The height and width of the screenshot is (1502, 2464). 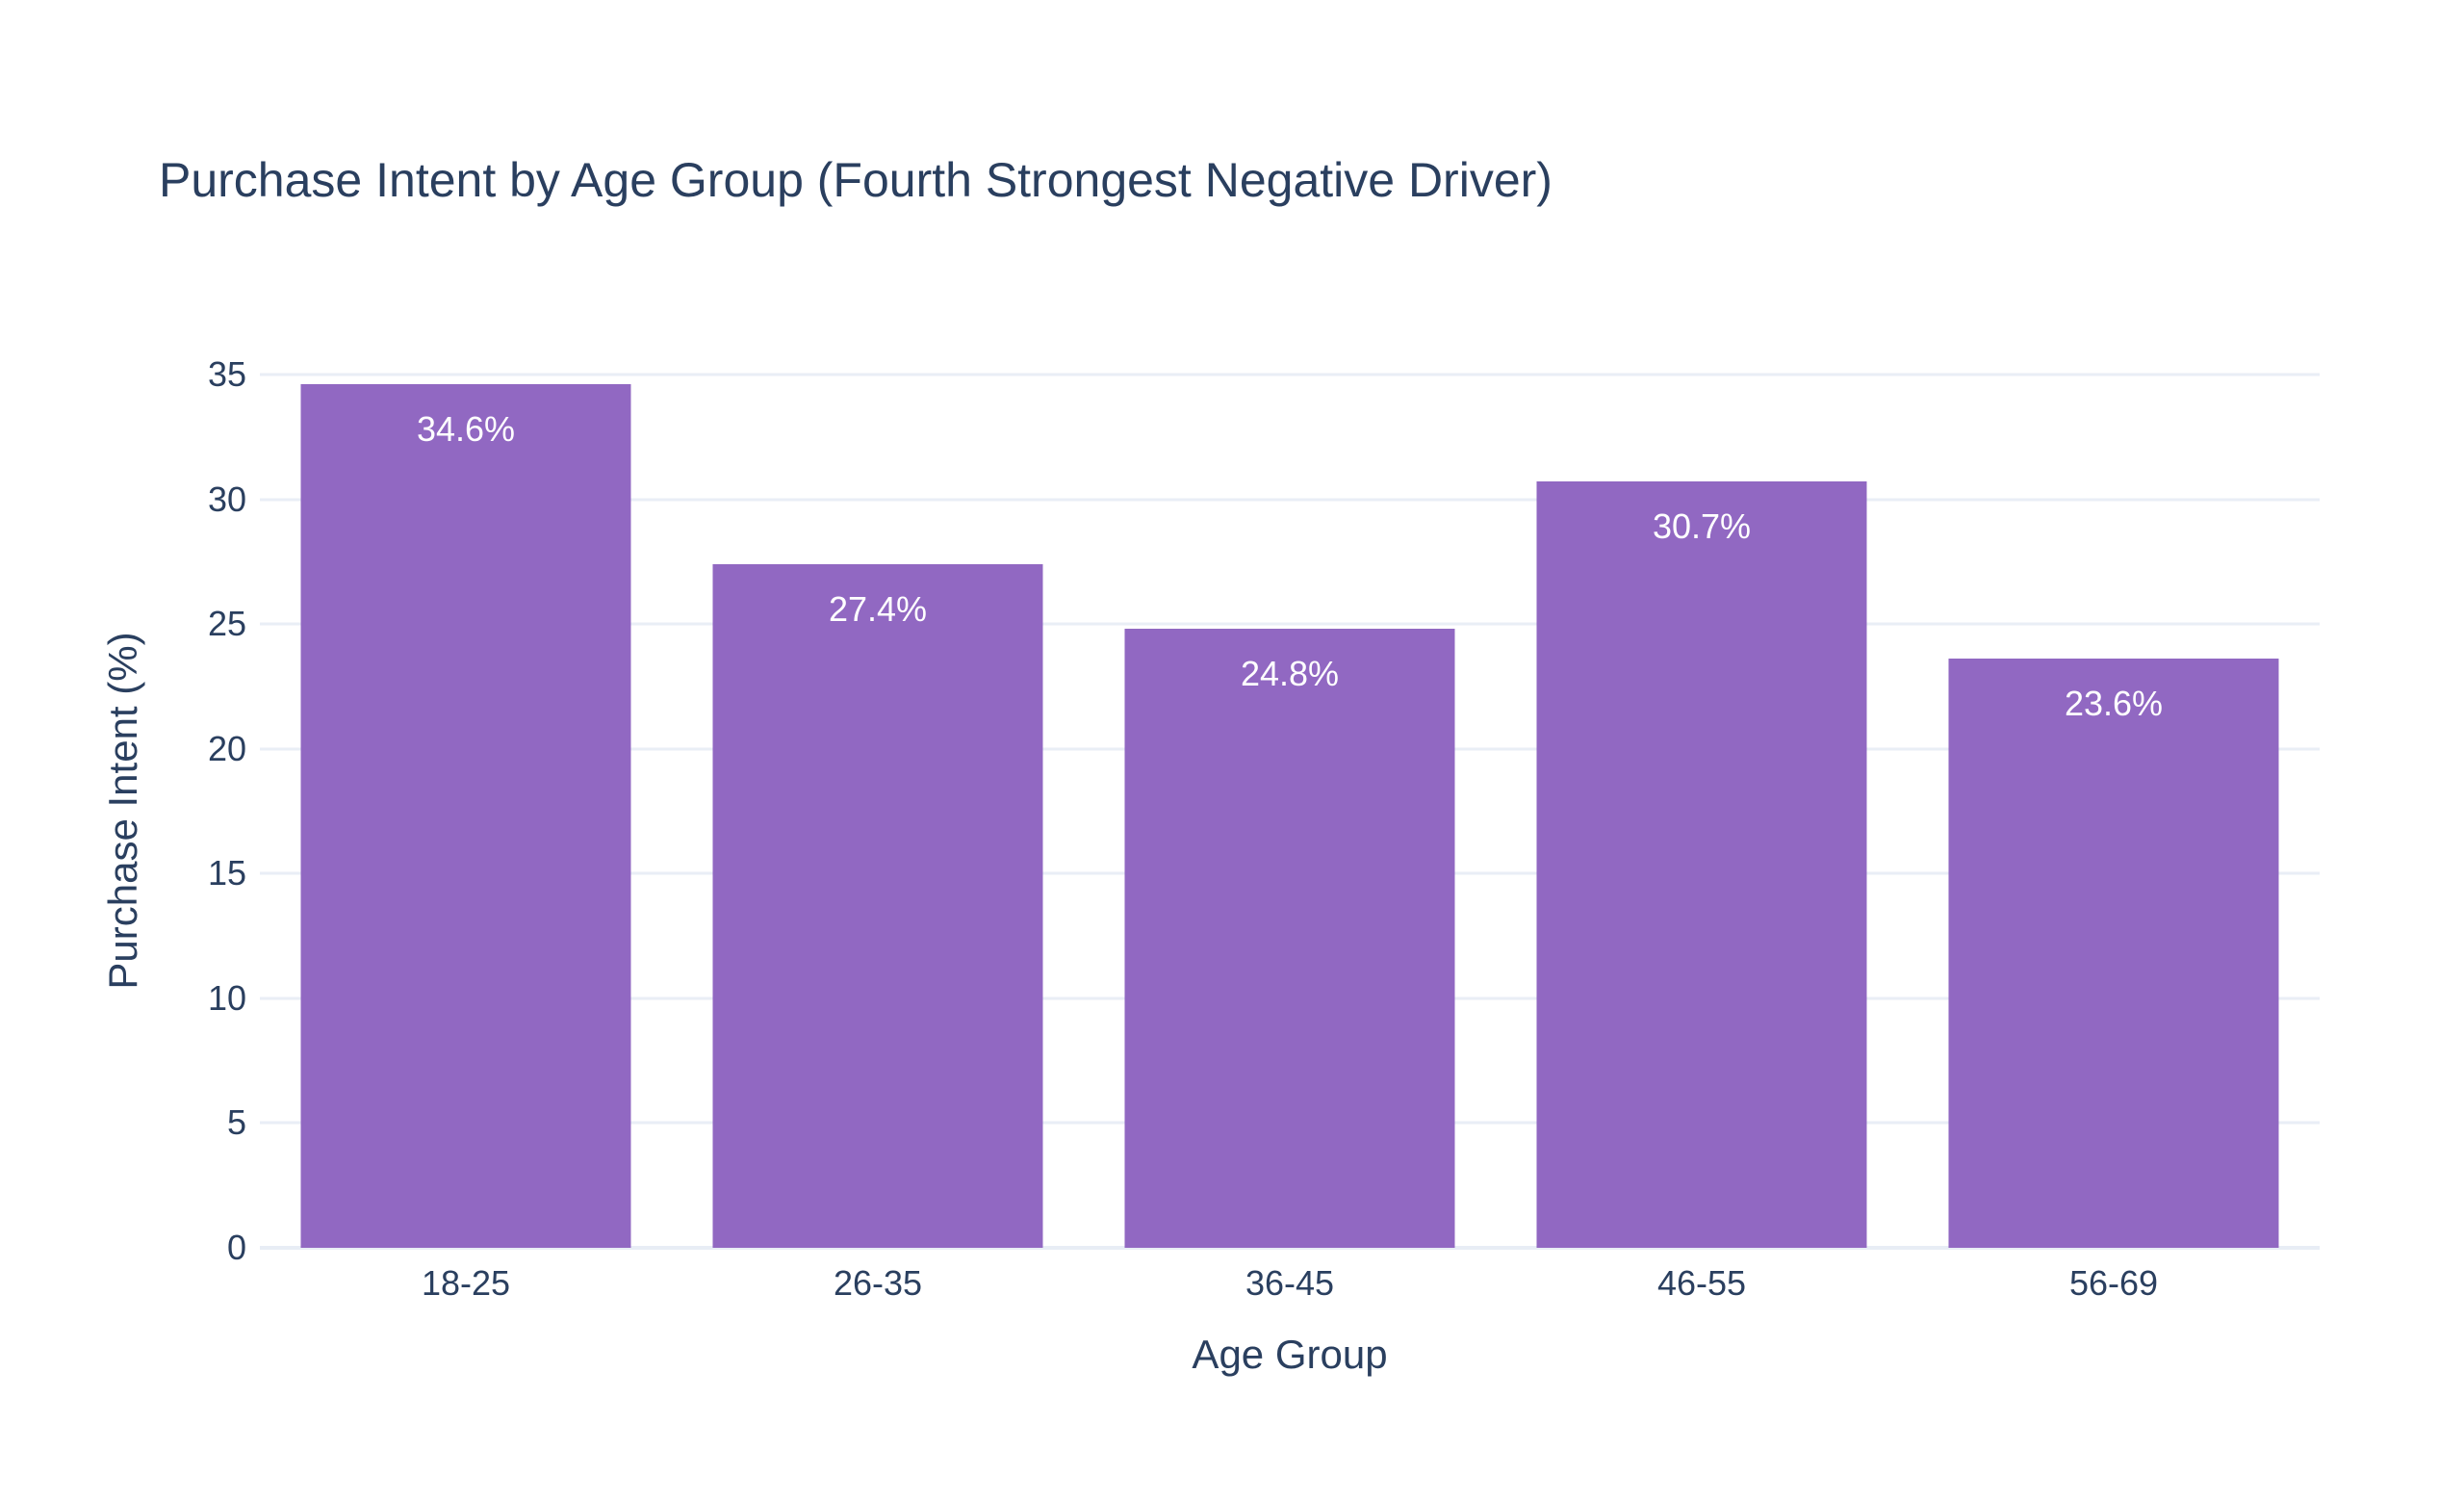 I want to click on bar-18-25: 34.6%, so click(x=465, y=816).